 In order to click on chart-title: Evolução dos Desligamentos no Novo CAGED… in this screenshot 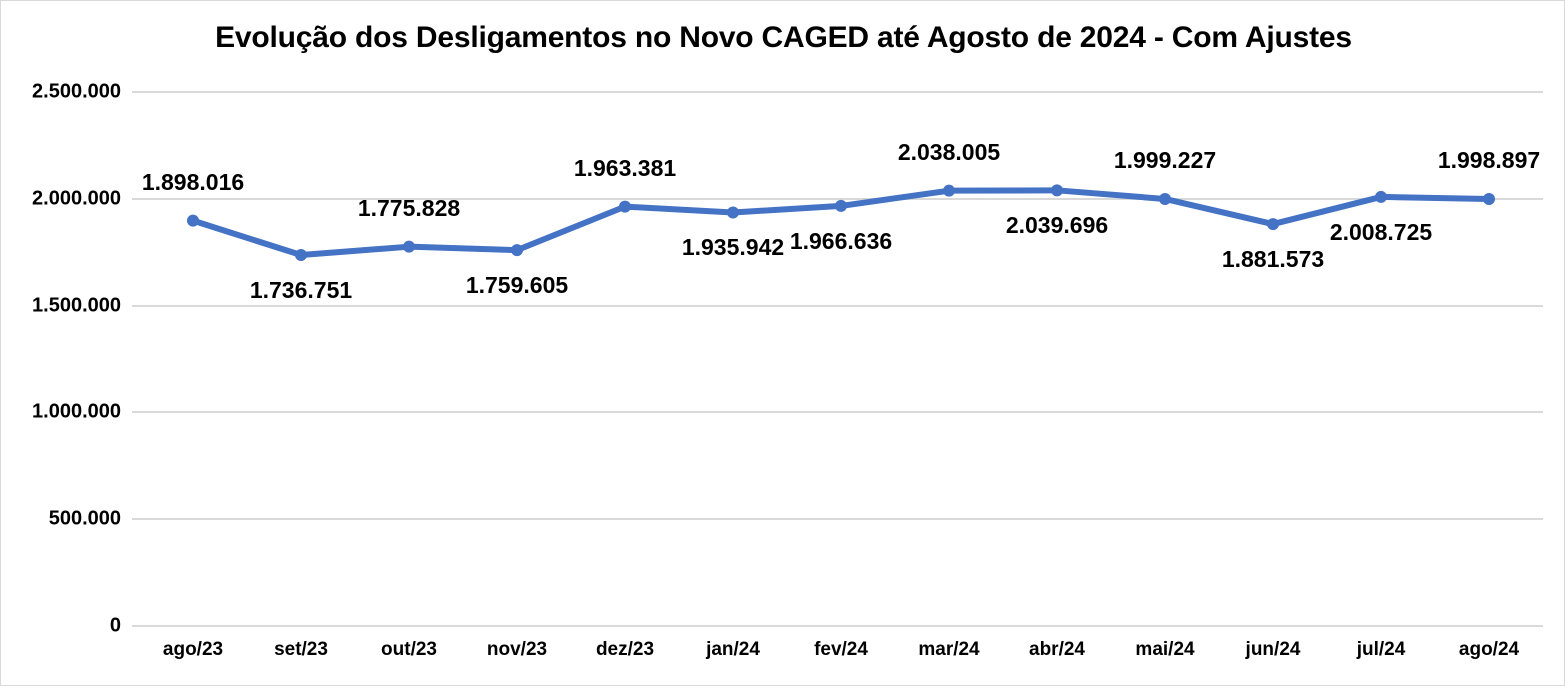, I will do `click(783, 37)`.